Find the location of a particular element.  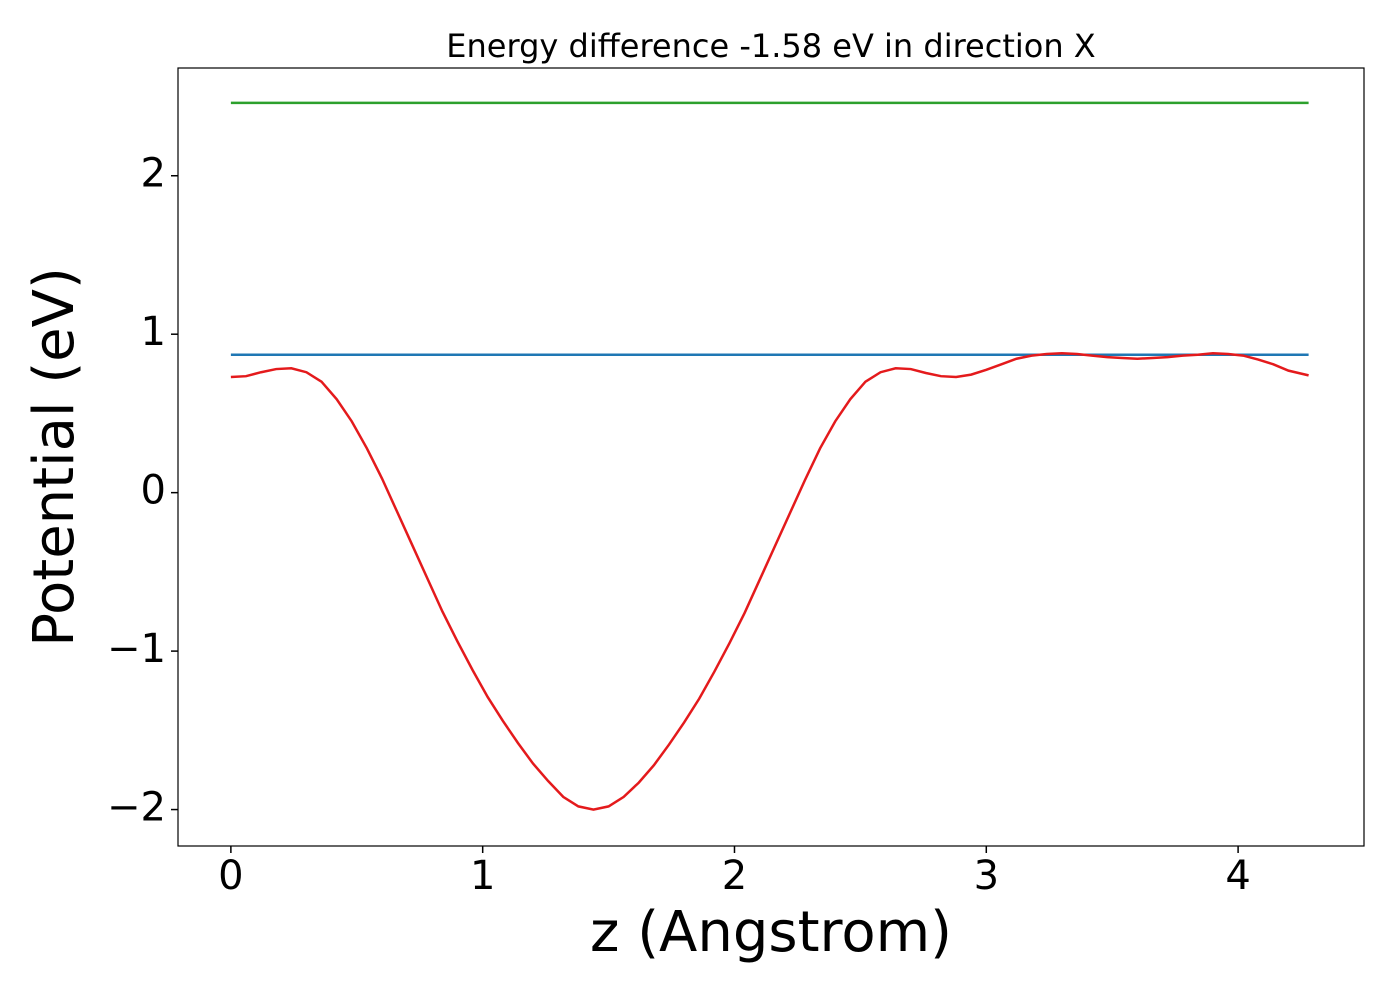

y-tick-label: 1 is located at coordinates (153, 332).